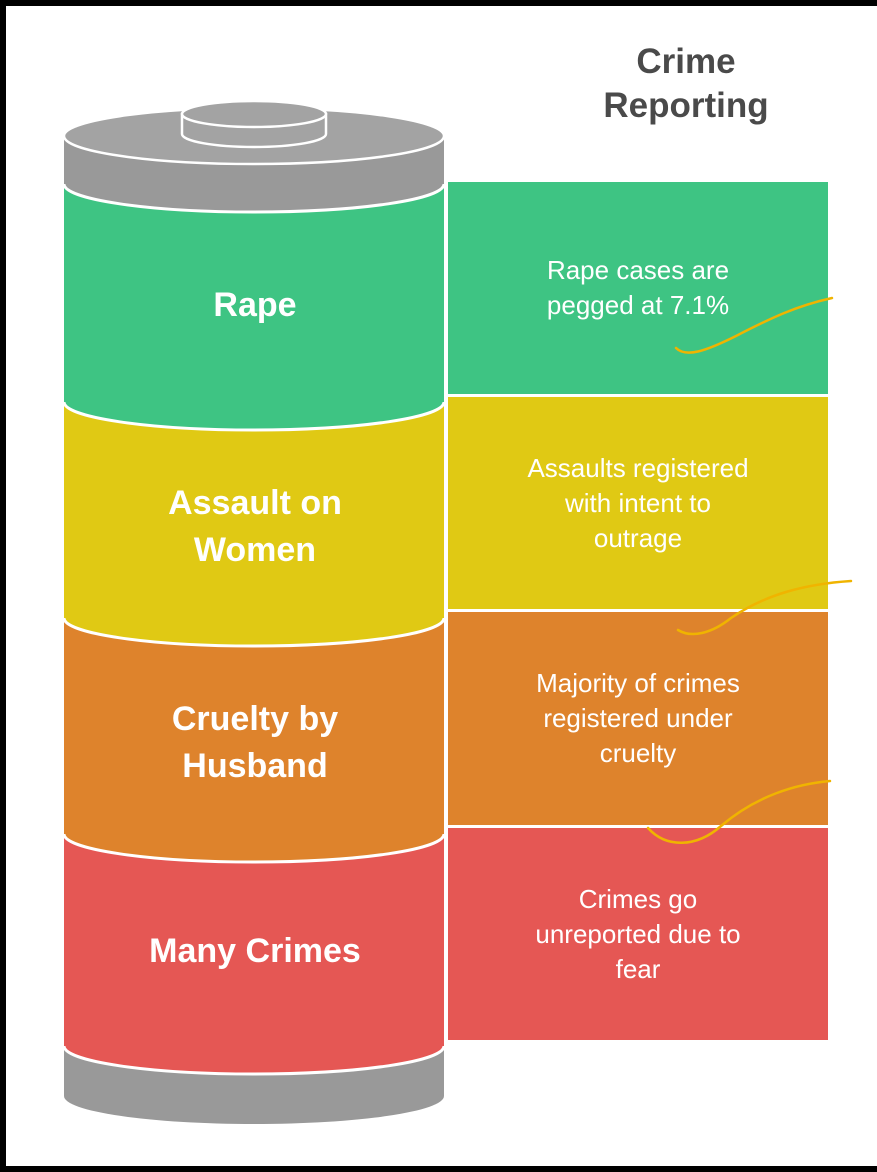 This screenshot has height=1172, width=877. Describe the element at coordinates (686, 61) in the screenshot. I see `title-line-1: Crime` at that location.